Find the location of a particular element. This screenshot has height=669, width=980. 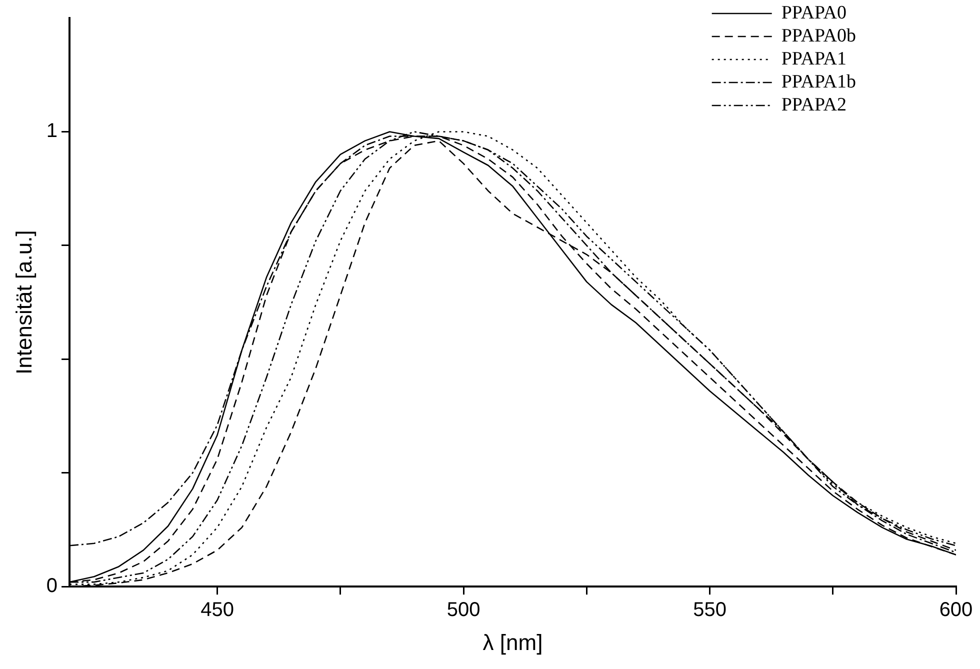

legend-label: PPAPA0b is located at coordinates (818, 35).